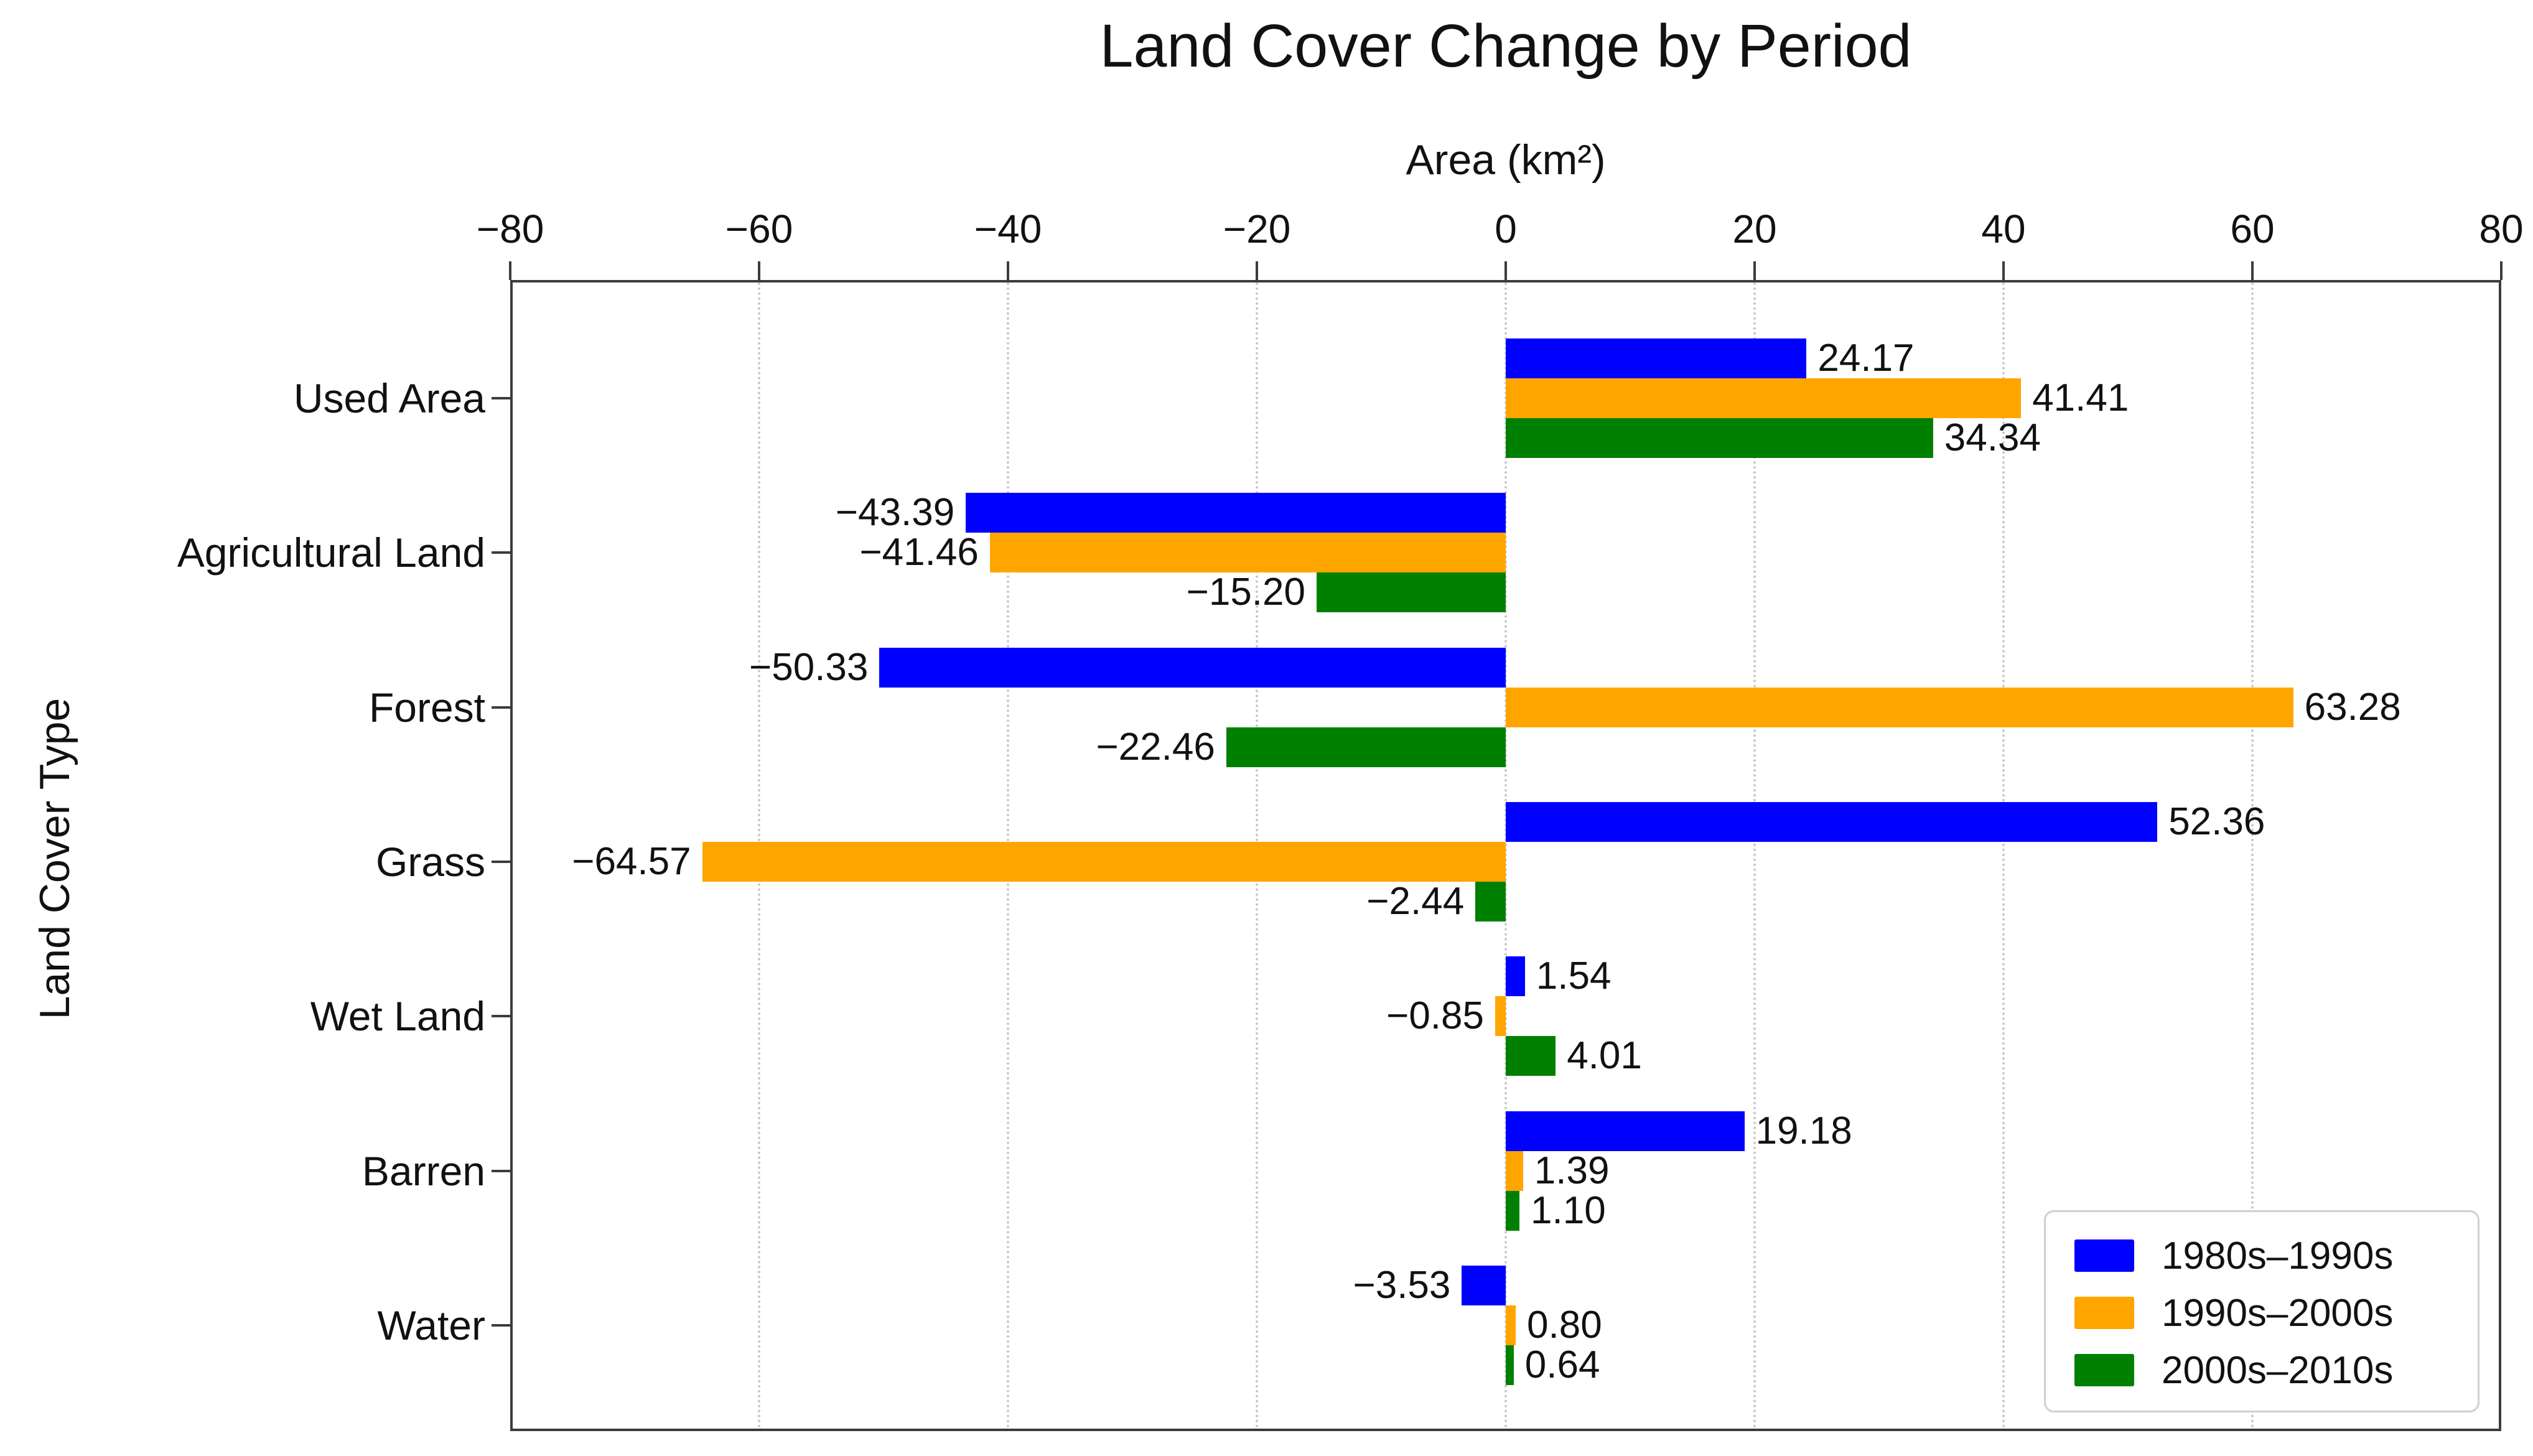 The height and width of the screenshot is (1456, 2533). What do you see at coordinates (2252, 229) in the screenshot?
I see `x-tick-label: 60` at bounding box center [2252, 229].